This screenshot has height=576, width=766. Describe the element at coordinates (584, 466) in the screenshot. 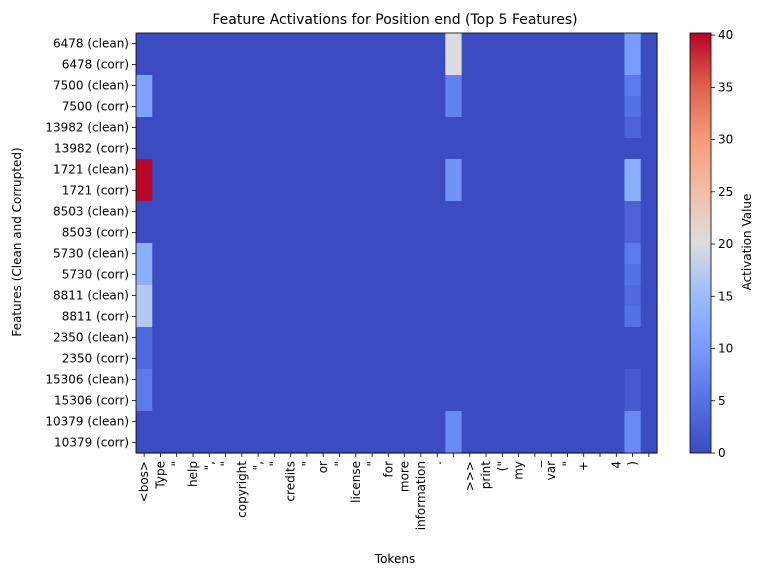

I see `x-tick-label: +` at that location.